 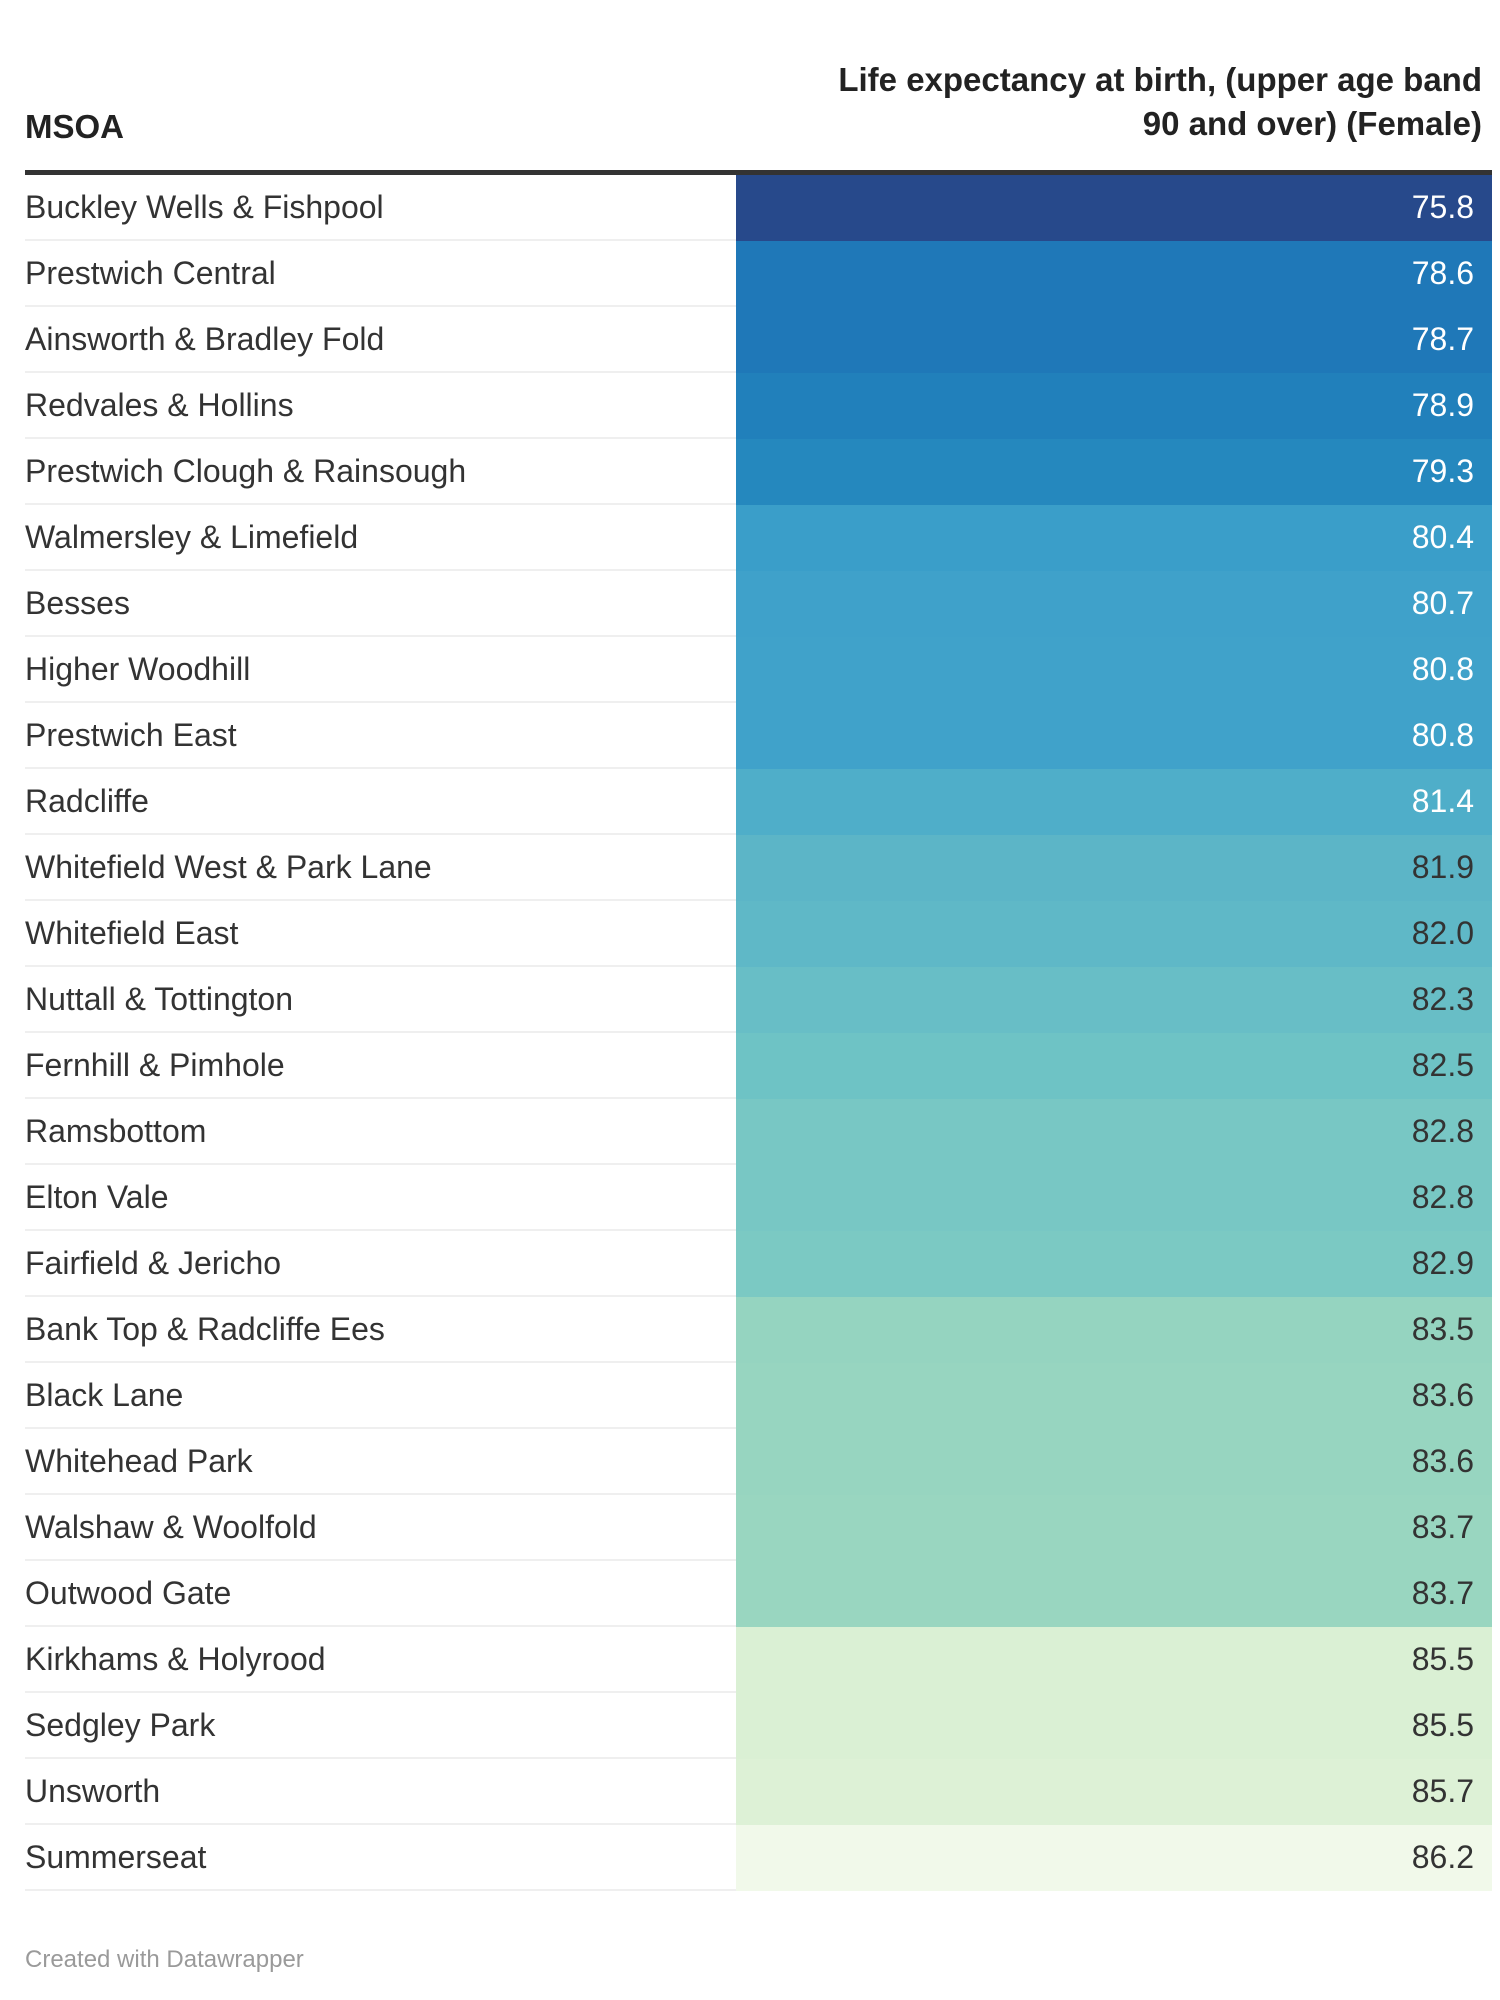 I want to click on life-expectancy-value: 82.0, so click(x=1442, y=933).